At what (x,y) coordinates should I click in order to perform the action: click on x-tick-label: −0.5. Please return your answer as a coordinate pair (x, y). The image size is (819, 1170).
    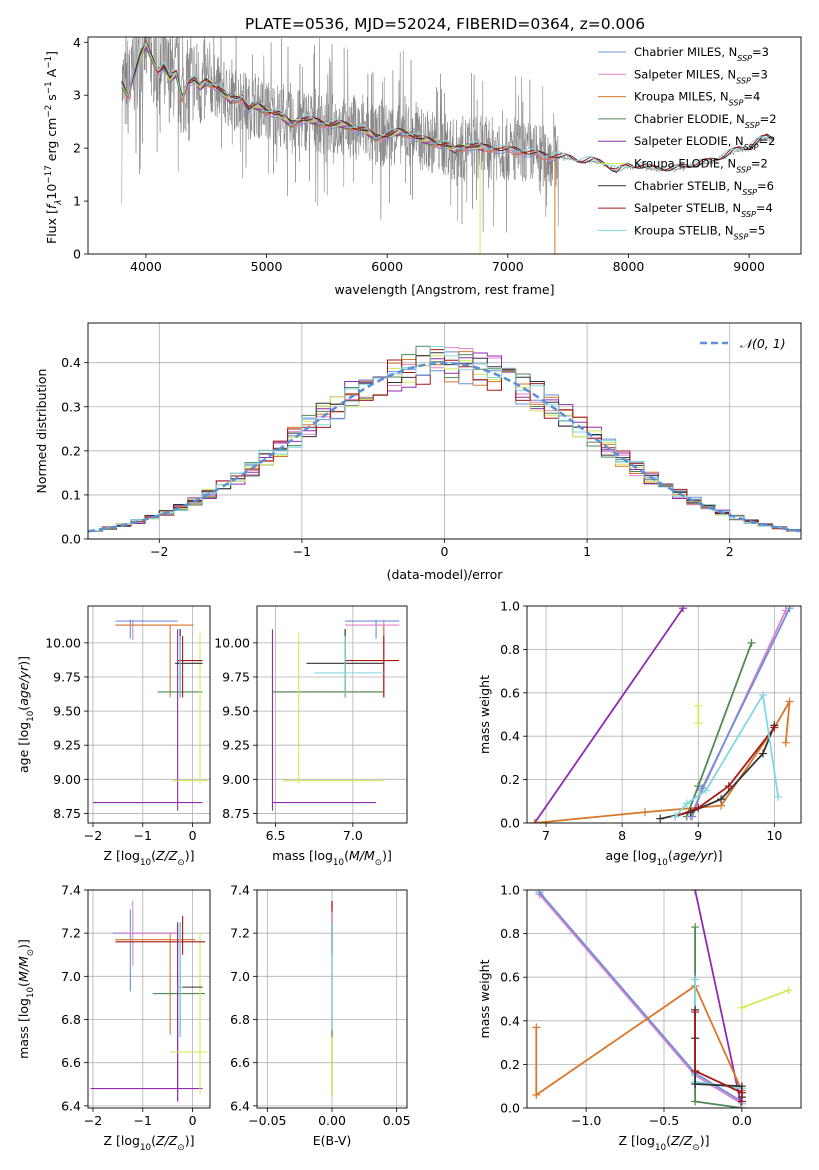
    Looking at the image, I should click on (664, 1120).